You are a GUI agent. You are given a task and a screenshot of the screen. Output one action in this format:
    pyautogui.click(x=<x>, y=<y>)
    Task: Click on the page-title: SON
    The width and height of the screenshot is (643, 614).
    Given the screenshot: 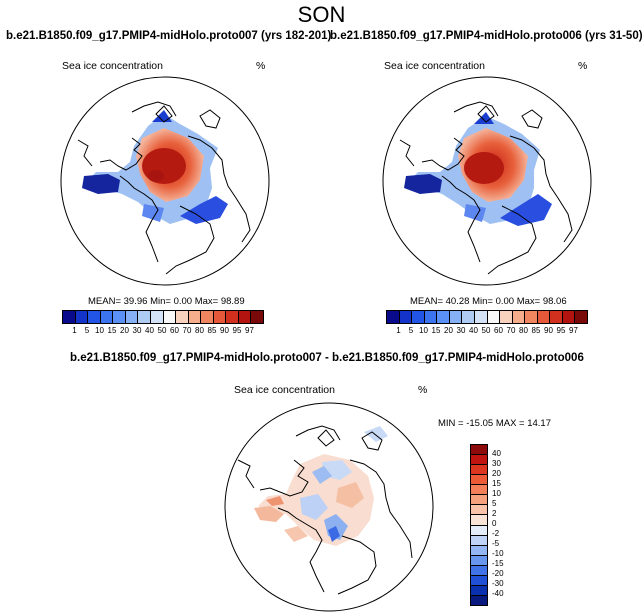 What is the action you would take?
    pyautogui.click(x=321, y=14)
    